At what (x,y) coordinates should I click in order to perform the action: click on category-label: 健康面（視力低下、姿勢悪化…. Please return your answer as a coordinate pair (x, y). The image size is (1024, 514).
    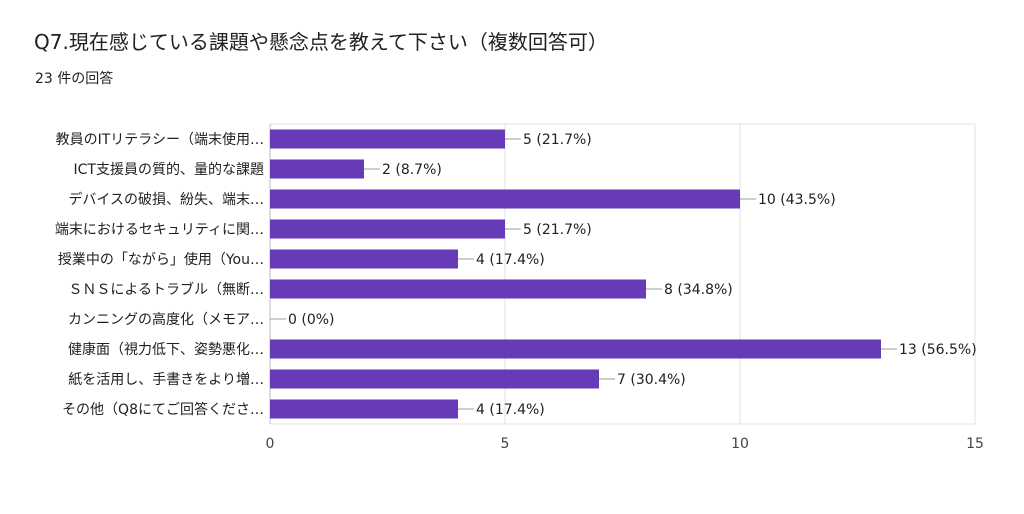
    Looking at the image, I should click on (166, 349).